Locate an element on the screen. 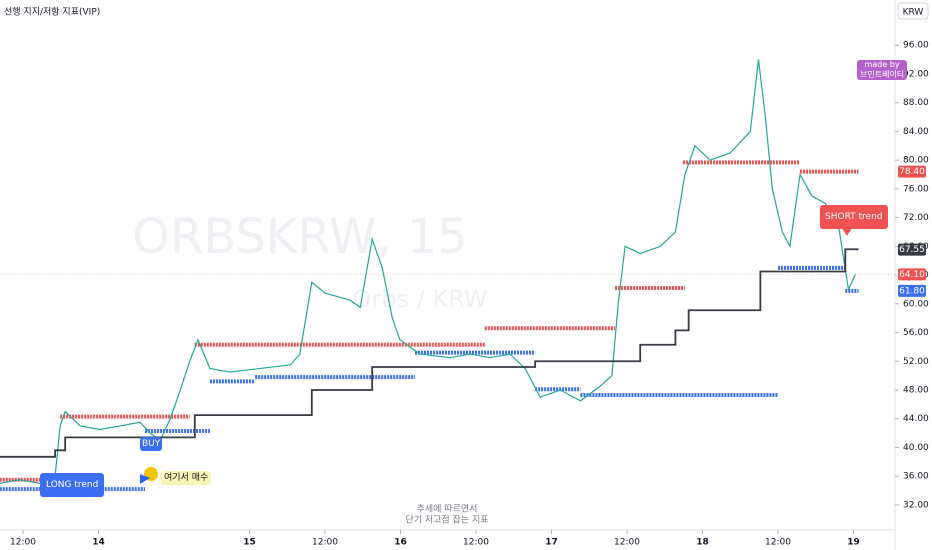 Image resolution: width=932 pixels, height=550 pixels. x-tick-label: 18 is located at coordinates (702, 543).